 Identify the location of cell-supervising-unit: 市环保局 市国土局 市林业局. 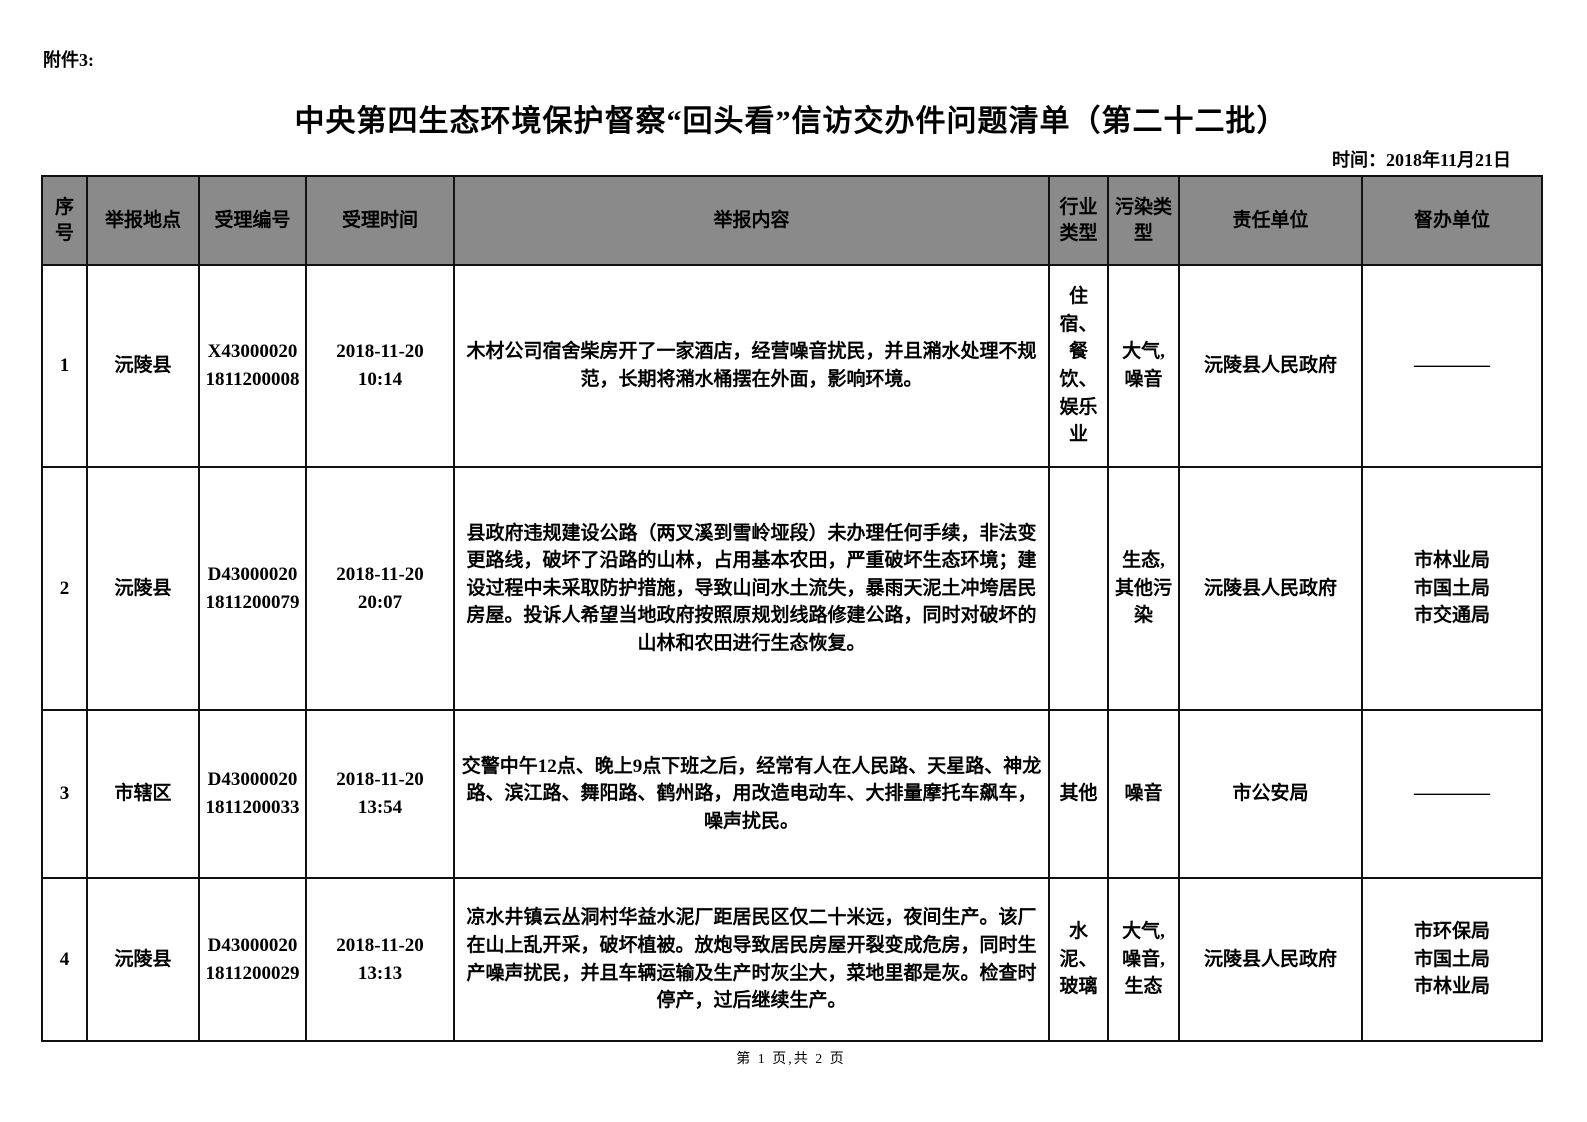
(1452, 959).